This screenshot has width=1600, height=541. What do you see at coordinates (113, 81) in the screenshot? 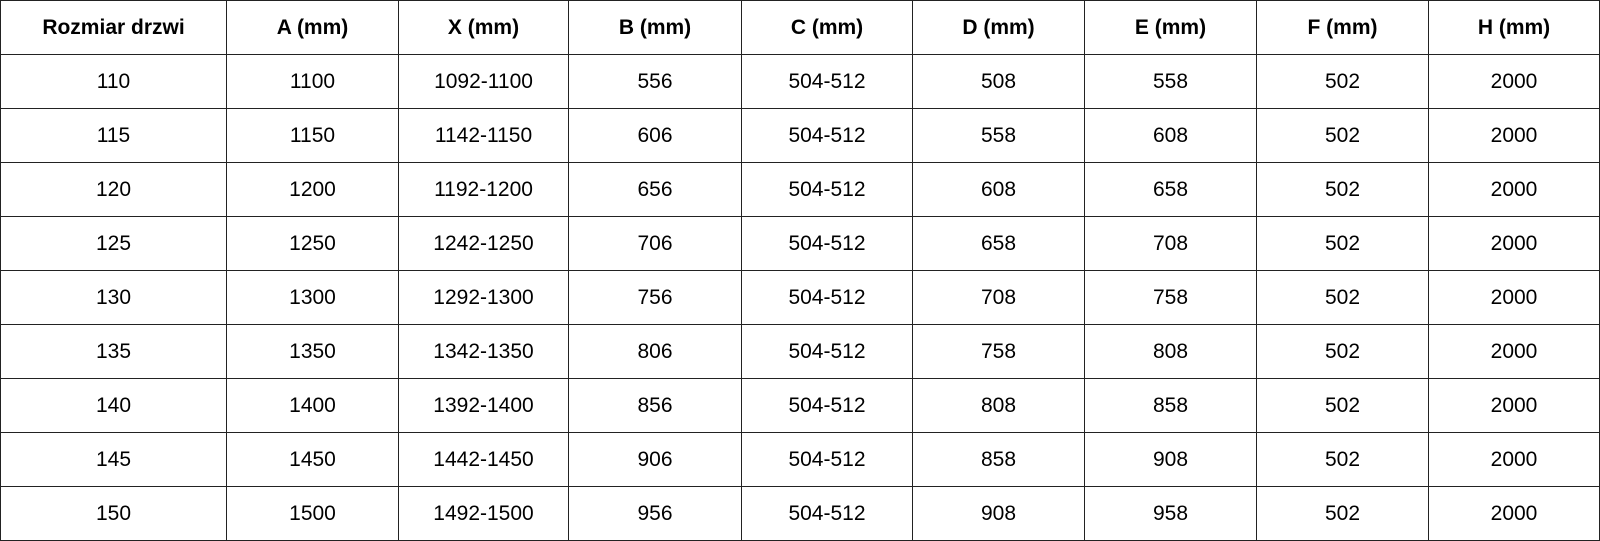
I see `table-cell: 110` at bounding box center [113, 81].